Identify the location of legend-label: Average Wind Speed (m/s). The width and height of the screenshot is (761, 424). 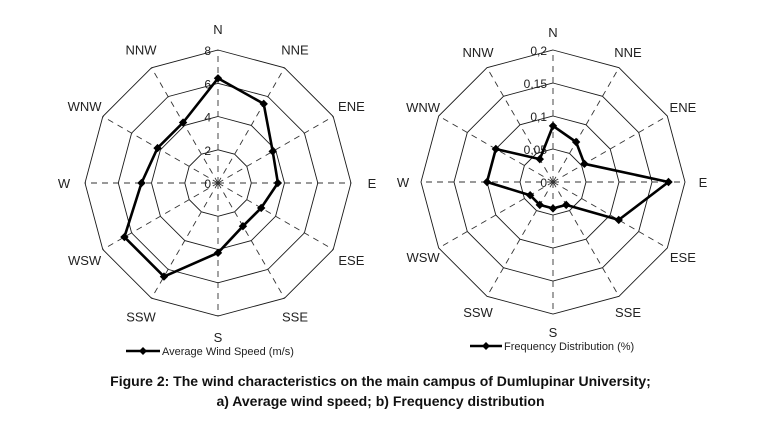
(228, 352).